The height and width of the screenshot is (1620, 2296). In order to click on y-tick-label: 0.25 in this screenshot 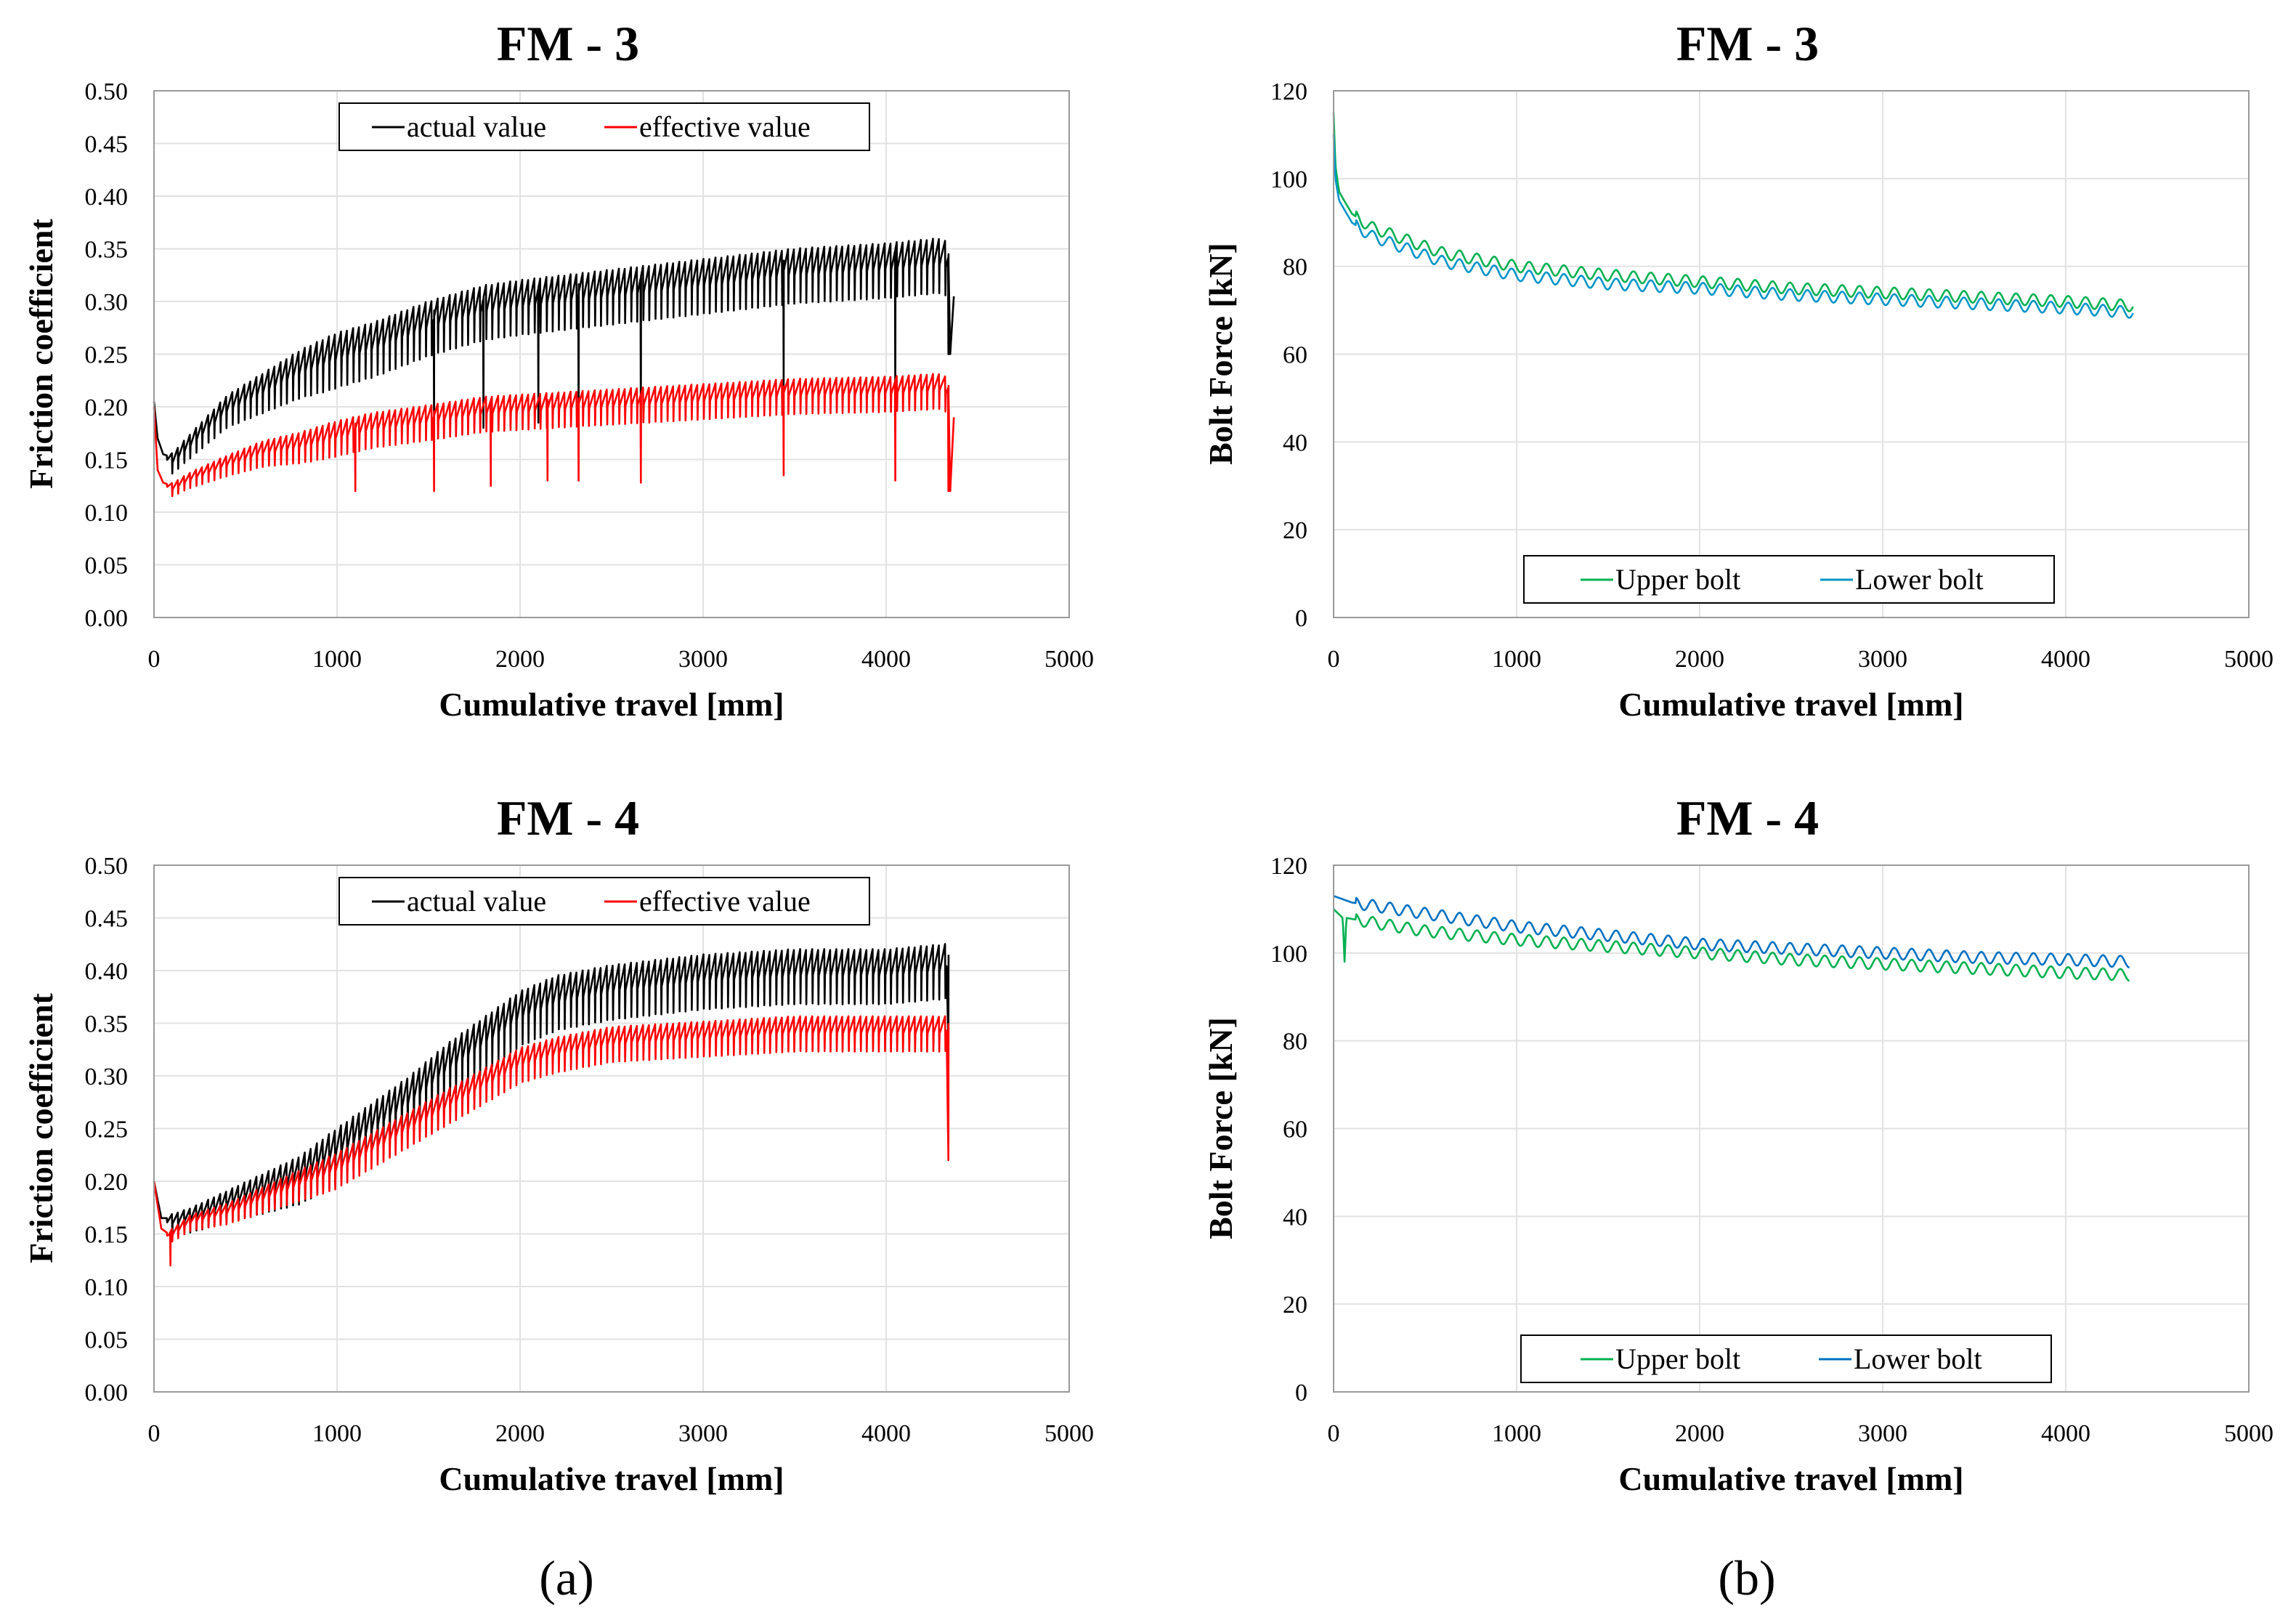, I will do `click(107, 355)`.